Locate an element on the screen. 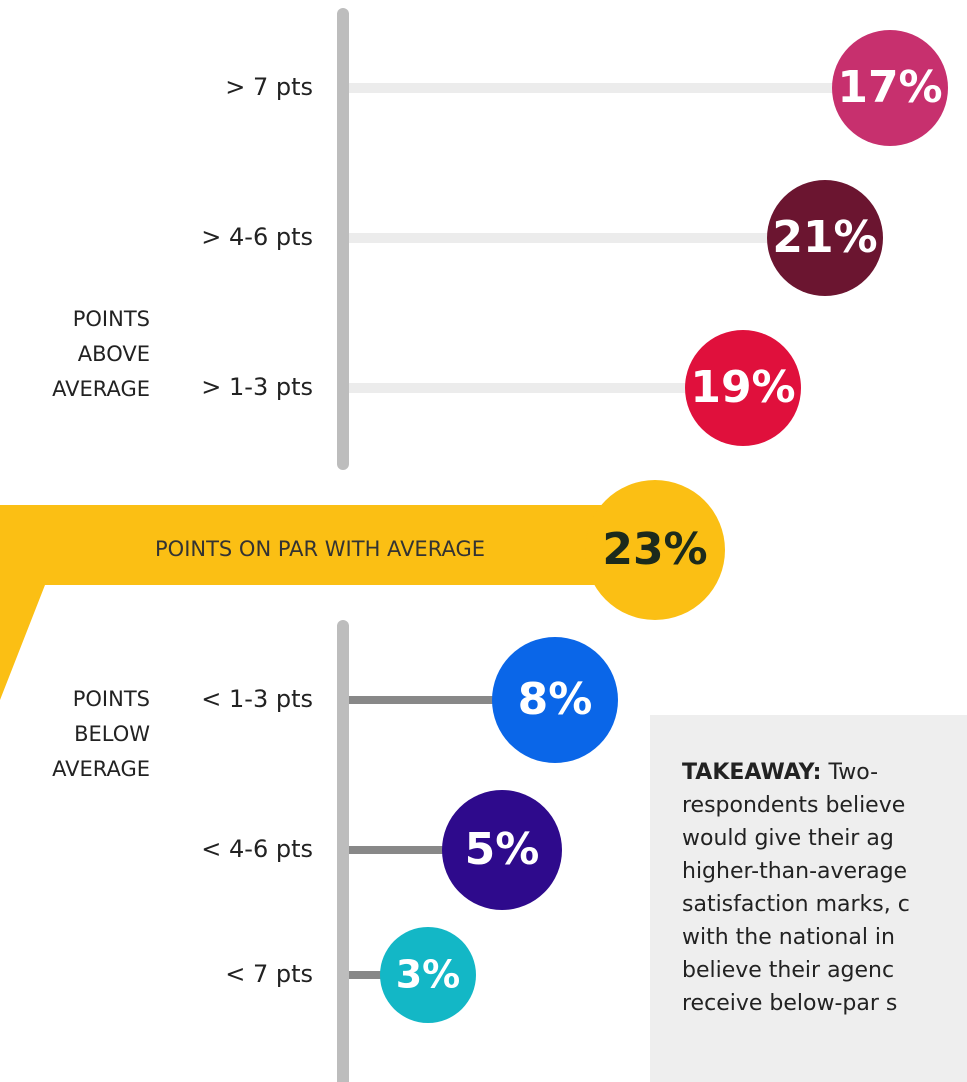  value-label: 17% is located at coordinates (889, 87).